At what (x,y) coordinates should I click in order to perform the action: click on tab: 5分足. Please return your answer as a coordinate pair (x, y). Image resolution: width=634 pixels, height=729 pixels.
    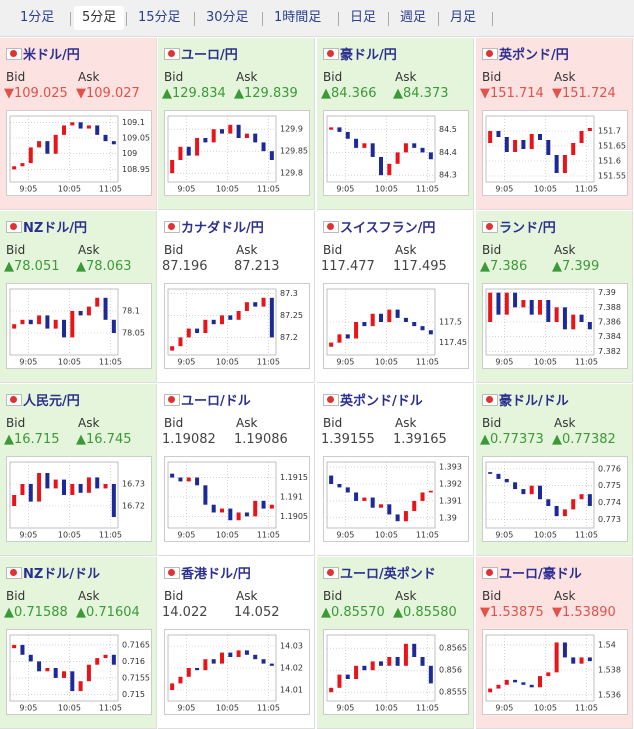
    Looking at the image, I should click on (99, 18).